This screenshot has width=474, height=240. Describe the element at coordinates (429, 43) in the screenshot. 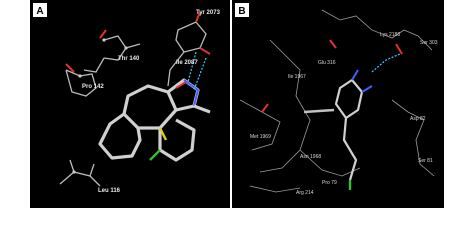

I see `residue-label: Ser 303` at that location.